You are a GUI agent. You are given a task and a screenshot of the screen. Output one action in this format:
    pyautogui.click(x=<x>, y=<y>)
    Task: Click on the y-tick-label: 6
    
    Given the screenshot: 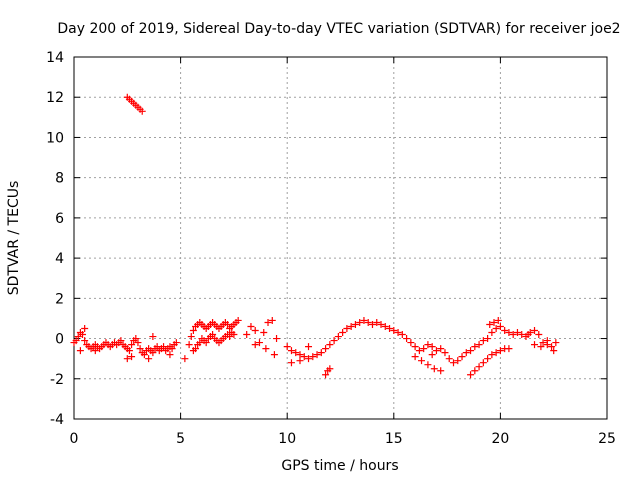 What is the action you would take?
    pyautogui.click(x=59, y=219)
    